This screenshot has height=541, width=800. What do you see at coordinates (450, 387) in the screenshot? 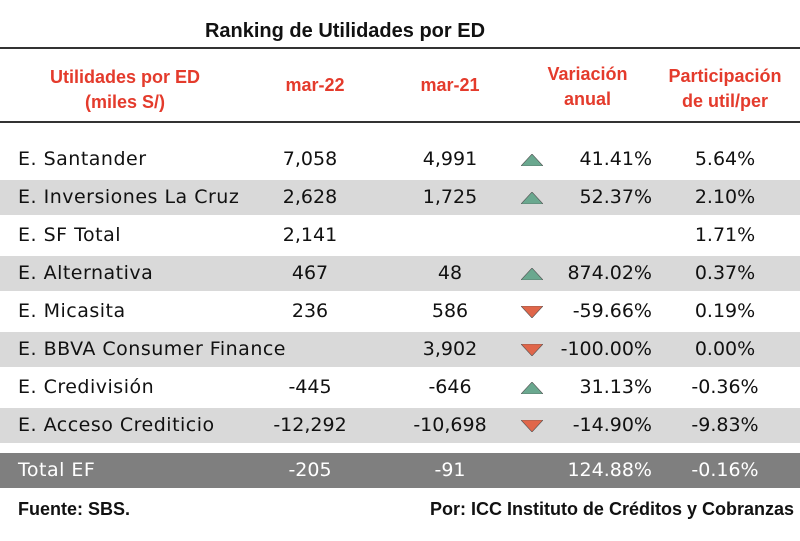
I see `row-mar21: -646` at bounding box center [450, 387].